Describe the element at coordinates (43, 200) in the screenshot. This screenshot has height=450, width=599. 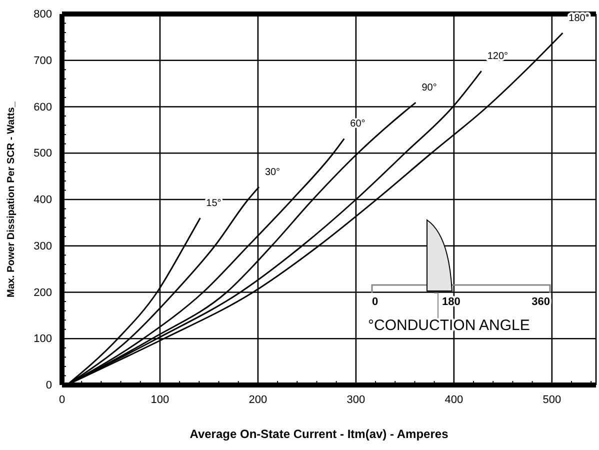
I see `y-tick-label: 400` at that location.